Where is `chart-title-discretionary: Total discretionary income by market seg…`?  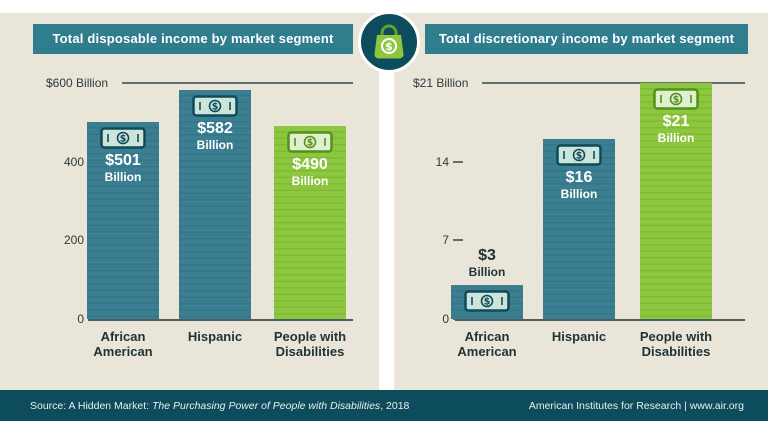
chart-title-discretionary: Total discretionary income by market seg… is located at coordinates (586, 39).